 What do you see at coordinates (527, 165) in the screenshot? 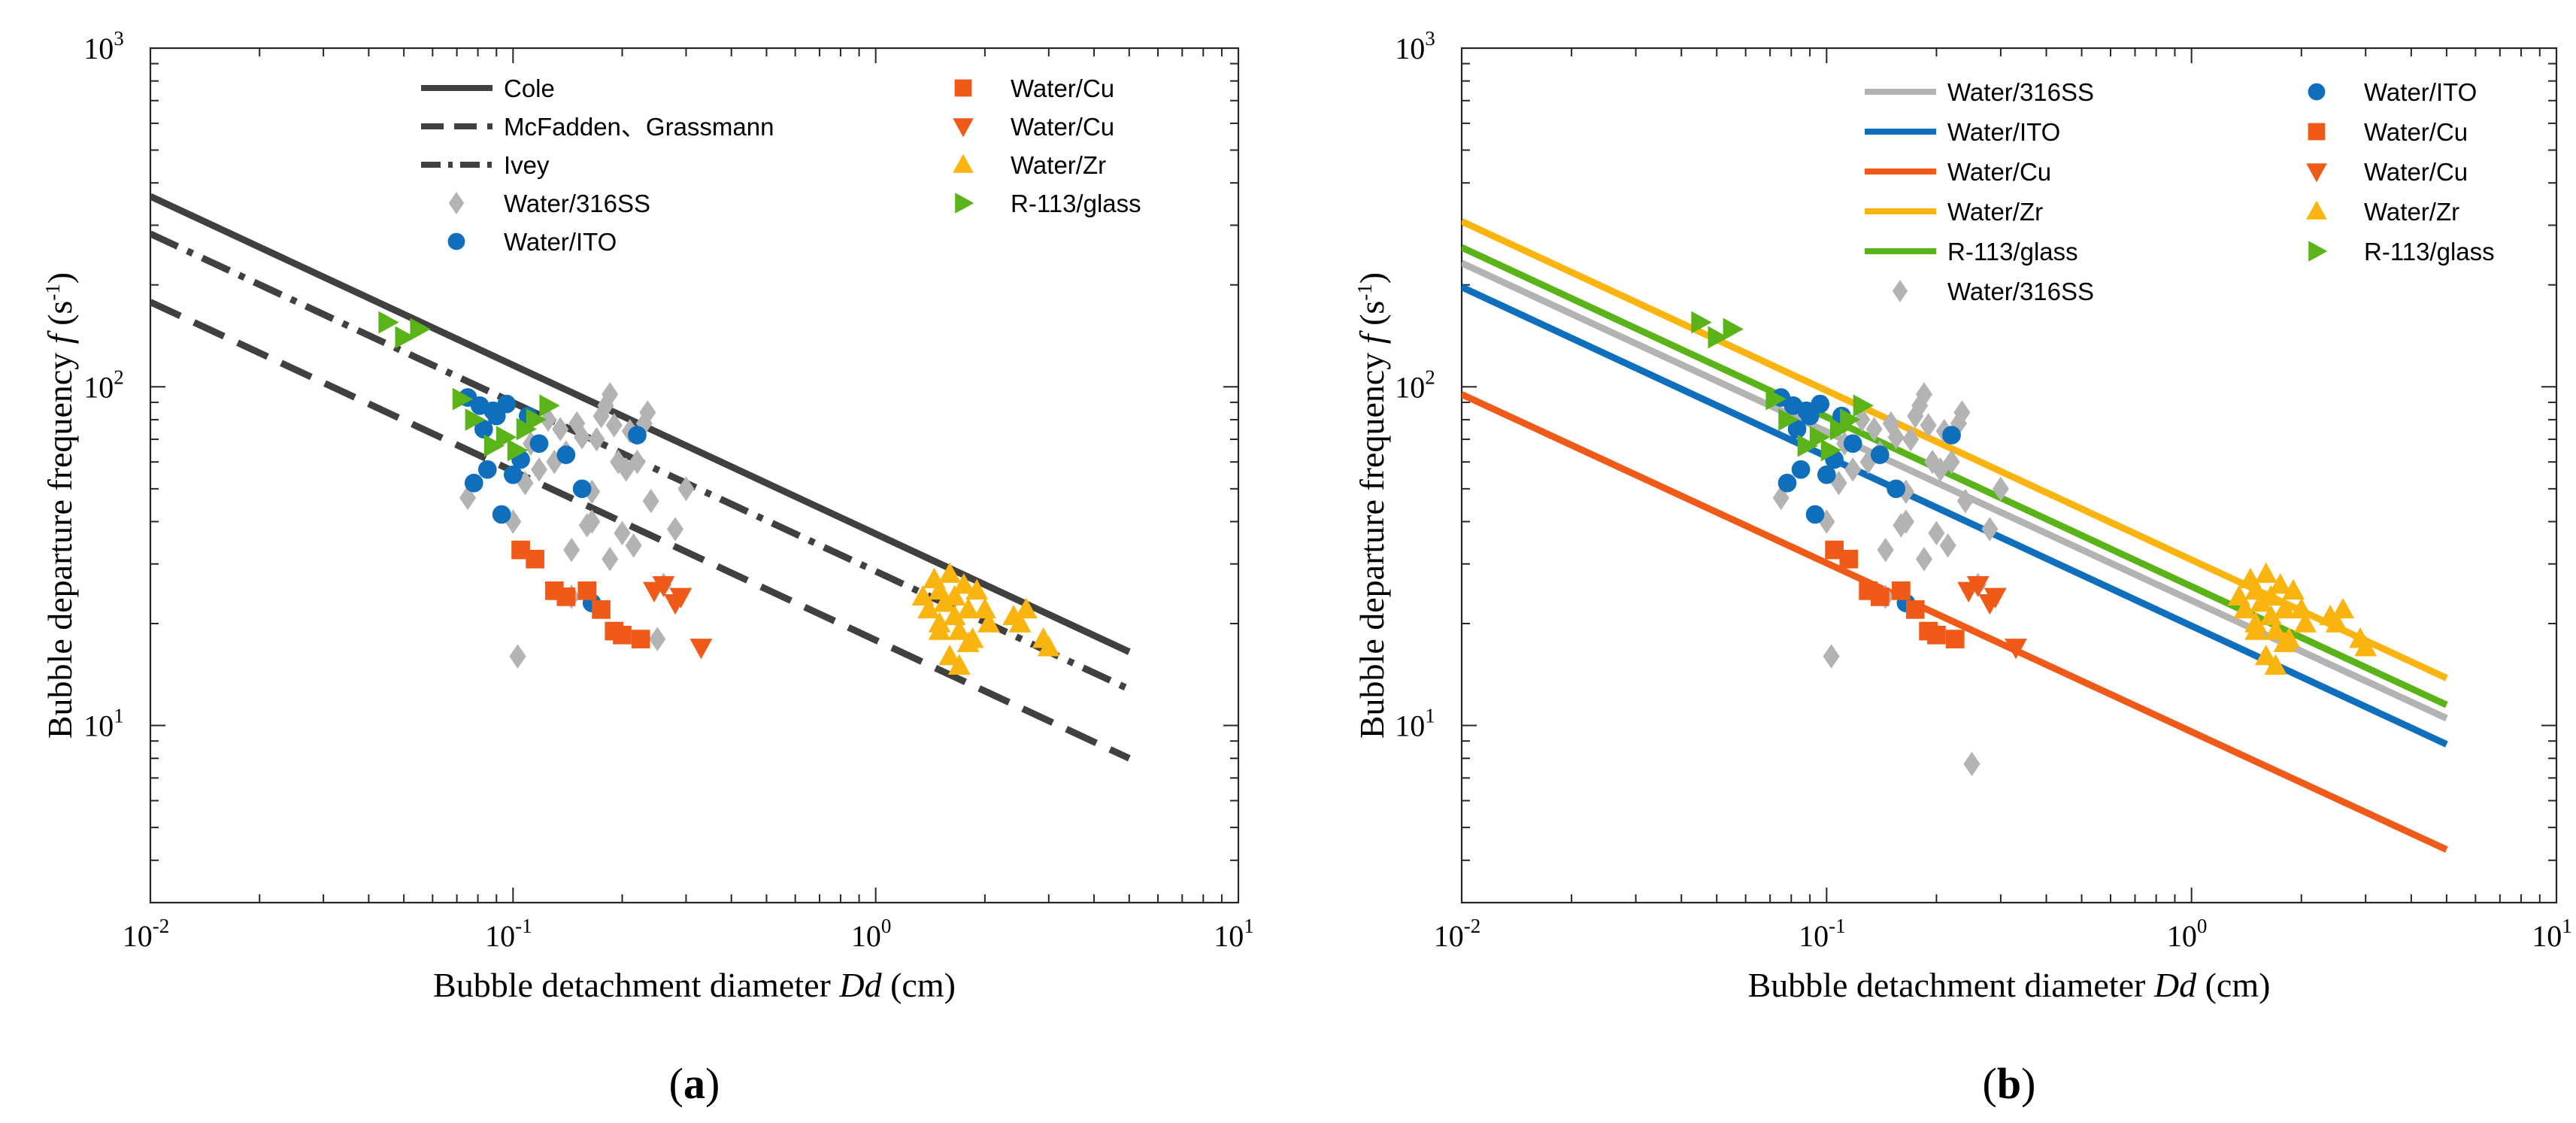
I see `legend-label: Ivey` at bounding box center [527, 165].